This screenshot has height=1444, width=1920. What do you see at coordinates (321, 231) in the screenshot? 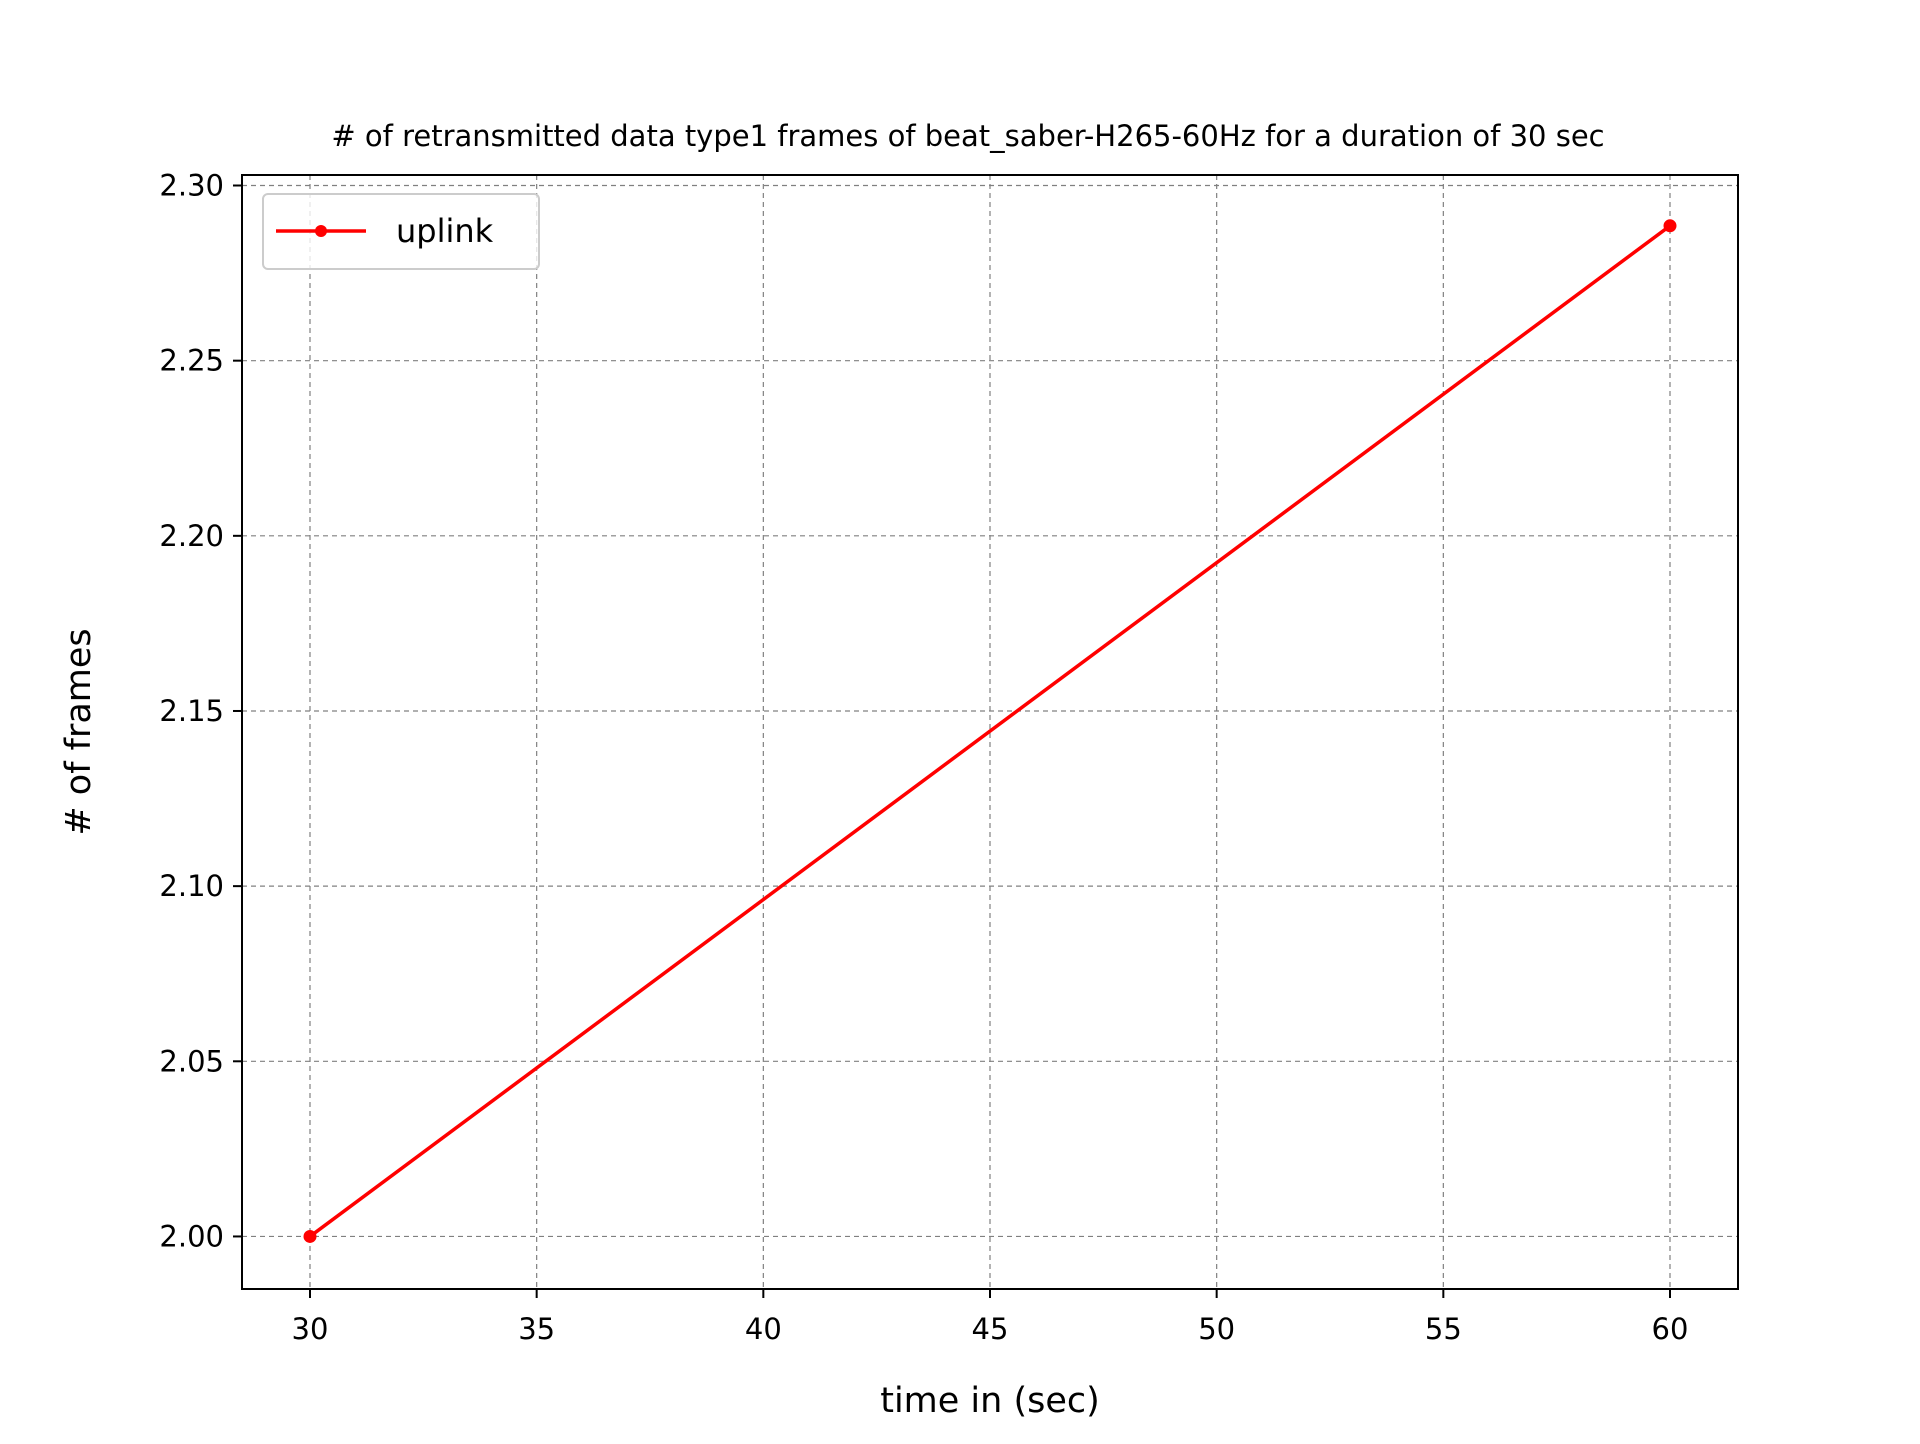
I see `legend-marker-uplink` at bounding box center [321, 231].